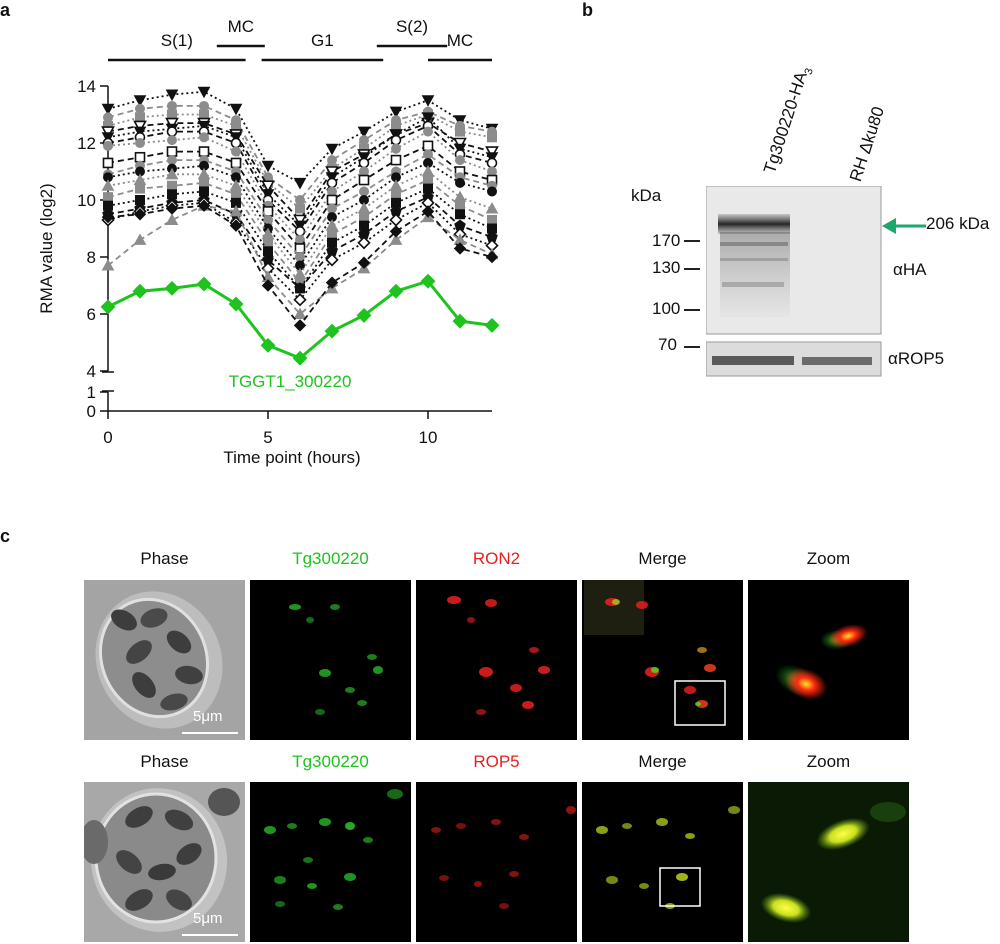 This screenshot has width=1000, height=944. What do you see at coordinates (86, 200) in the screenshot?
I see `y-tick-label: 10` at bounding box center [86, 200].